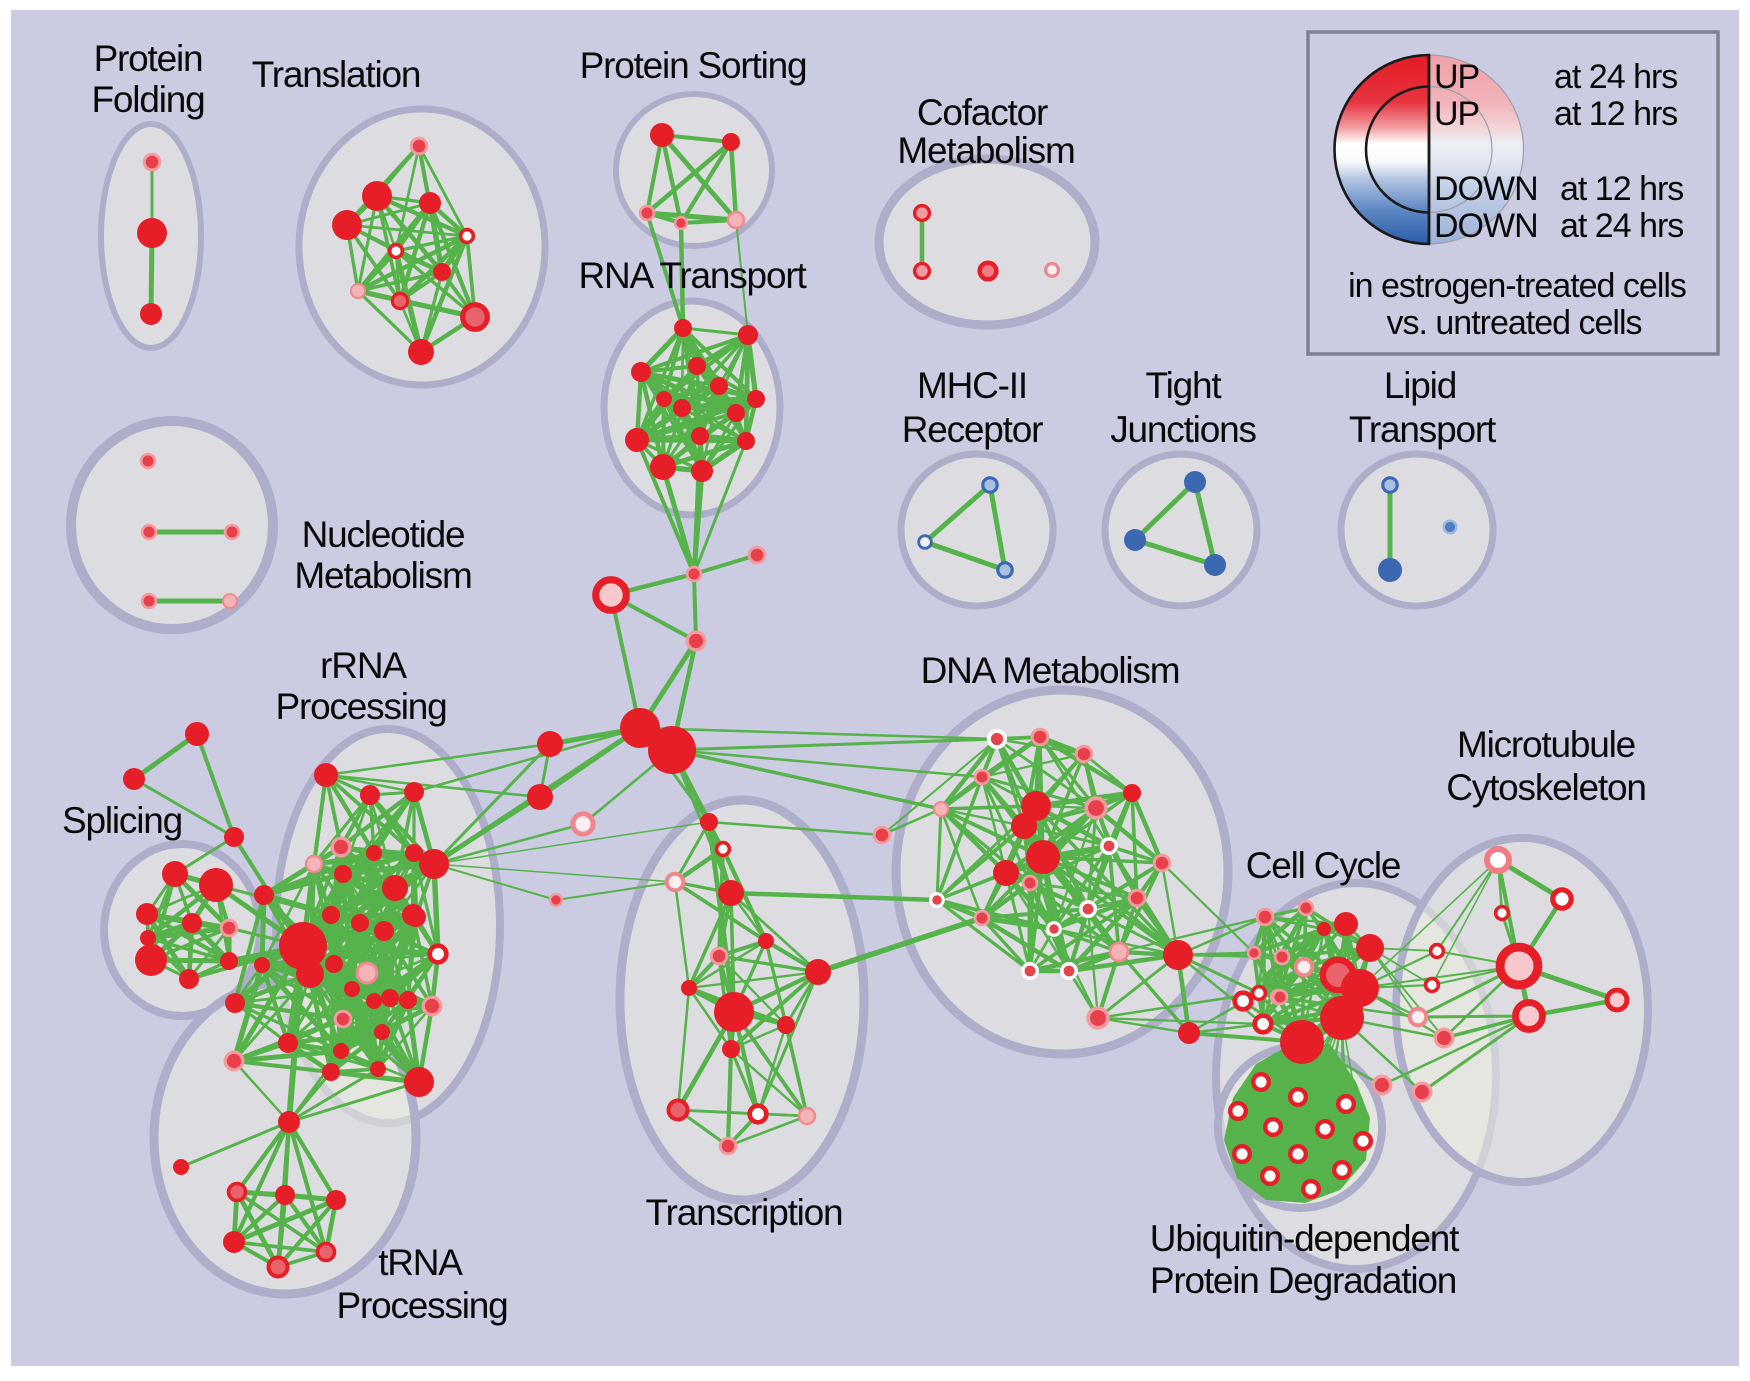  I want to click on svg-text: Transport, so click(1423, 429).